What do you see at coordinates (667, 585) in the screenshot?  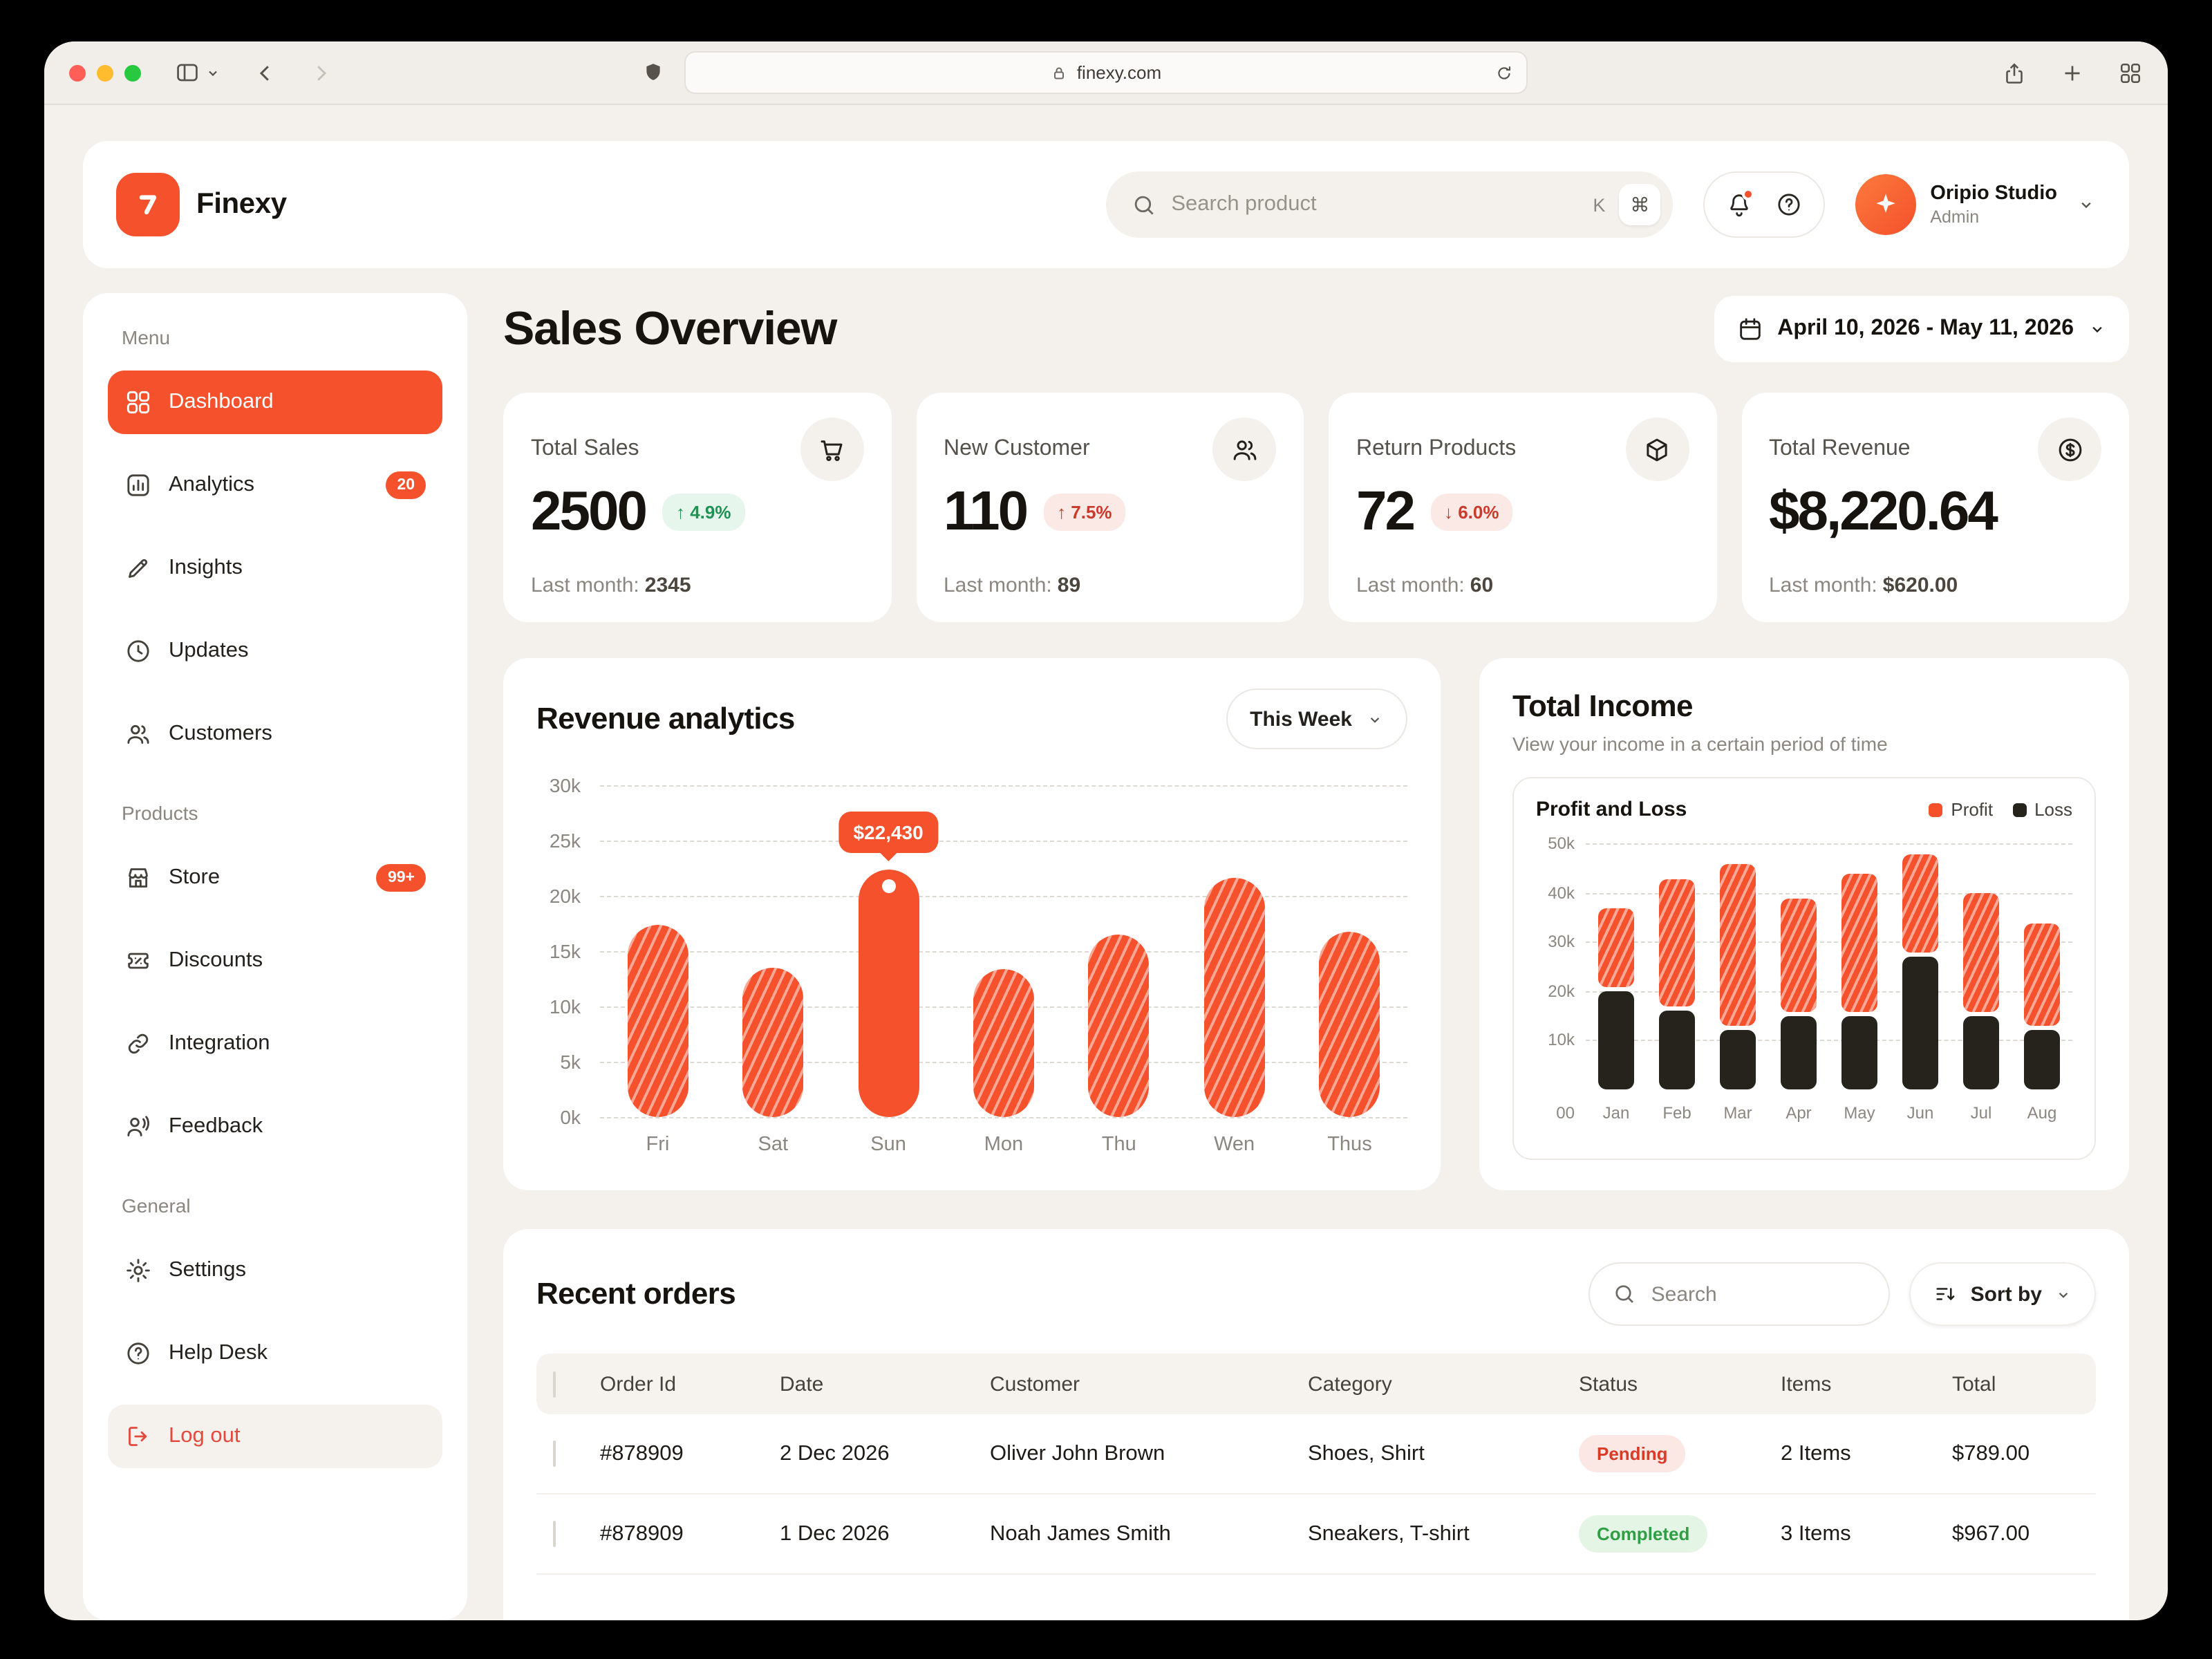 I see `last-month-value: 2345` at bounding box center [667, 585].